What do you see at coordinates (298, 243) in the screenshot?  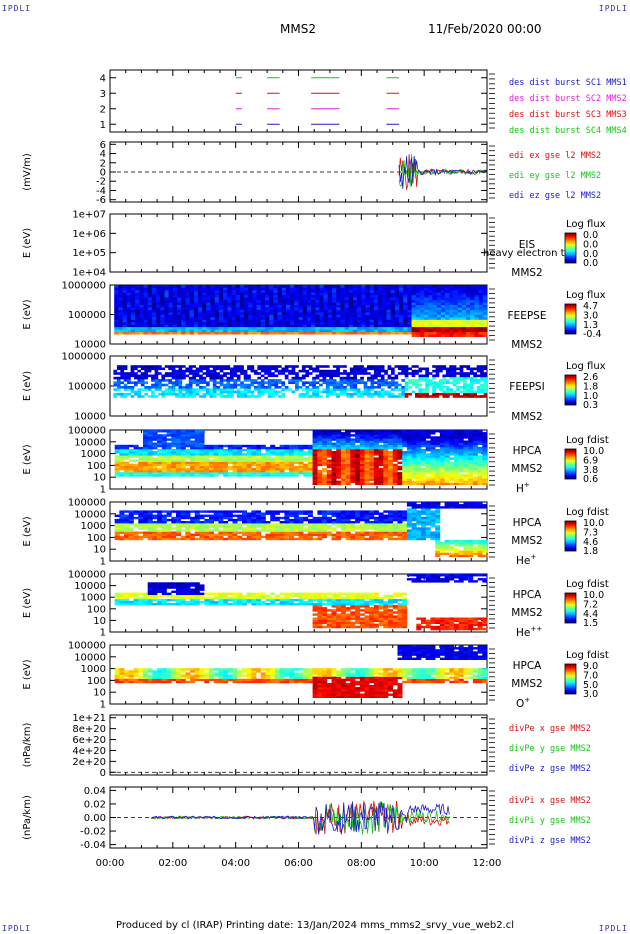 I see `panel-frame` at bounding box center [298, 243].